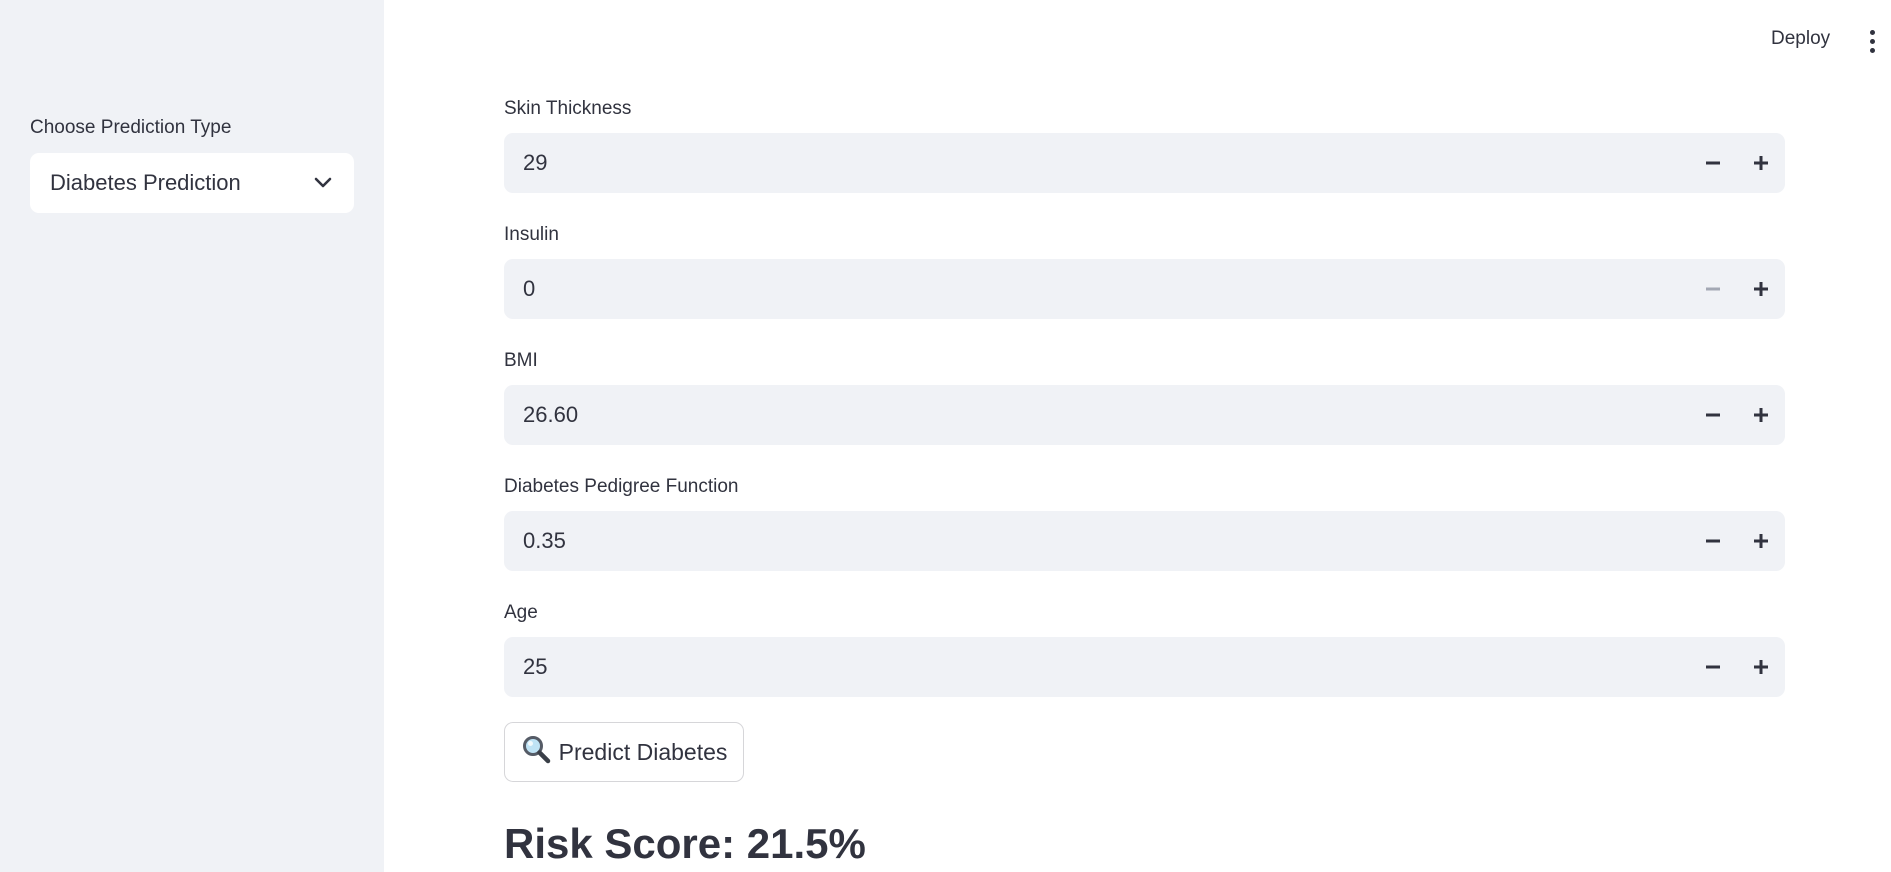 The image size is (1891, 872). I want to click on insulin-increment-button, so click(1761, 289).